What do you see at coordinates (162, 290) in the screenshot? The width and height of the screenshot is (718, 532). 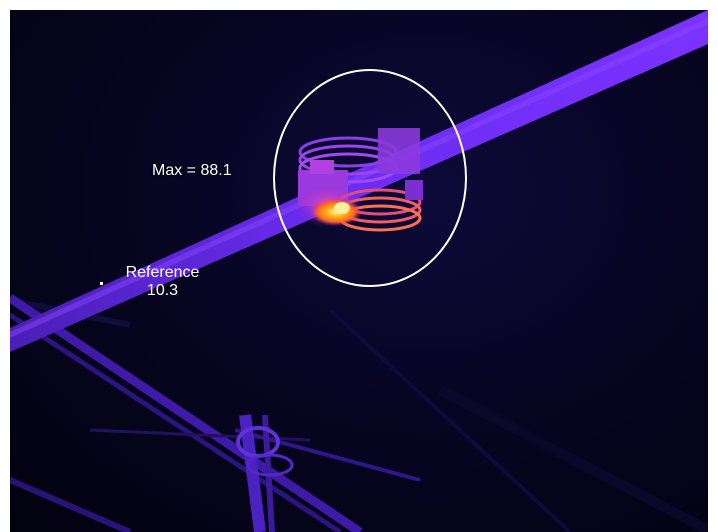 I see `reference-value: 10.3` at bounding box center [162, 290].